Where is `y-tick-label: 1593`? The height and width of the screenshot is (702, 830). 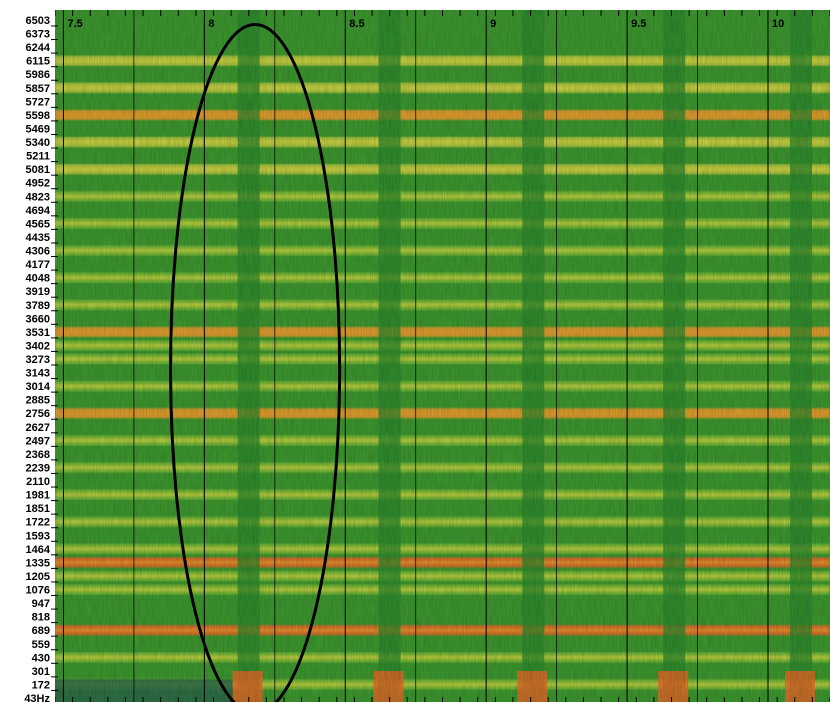
y-tick-label: 1593 is located at coordinates (38, 536).